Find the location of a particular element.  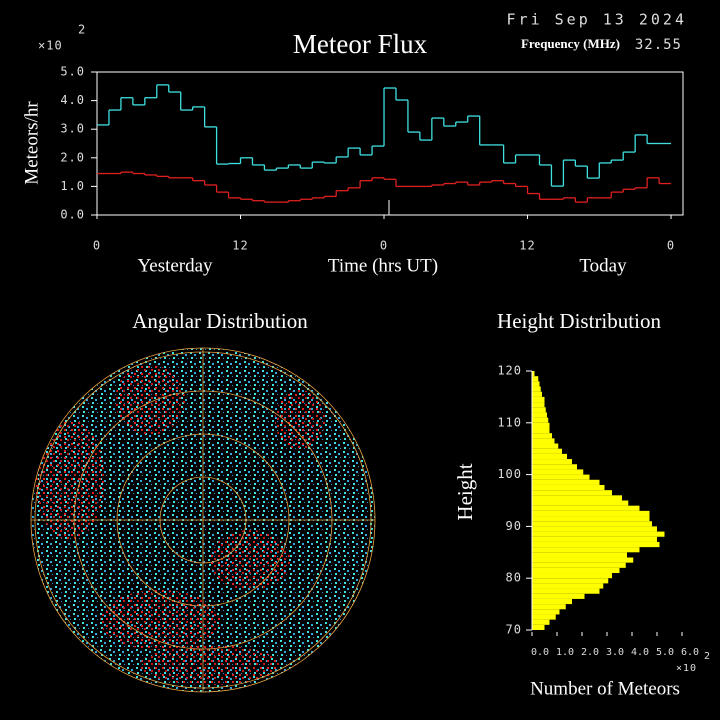

y-tick-label: 90 is located at coordinates (514, 526).